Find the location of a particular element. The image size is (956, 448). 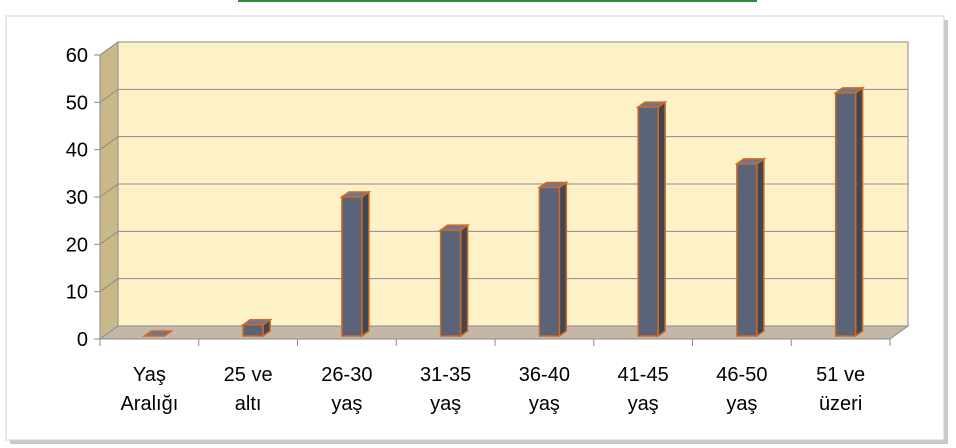

y-tick-label: 10 is located at coordinates (77, 293).